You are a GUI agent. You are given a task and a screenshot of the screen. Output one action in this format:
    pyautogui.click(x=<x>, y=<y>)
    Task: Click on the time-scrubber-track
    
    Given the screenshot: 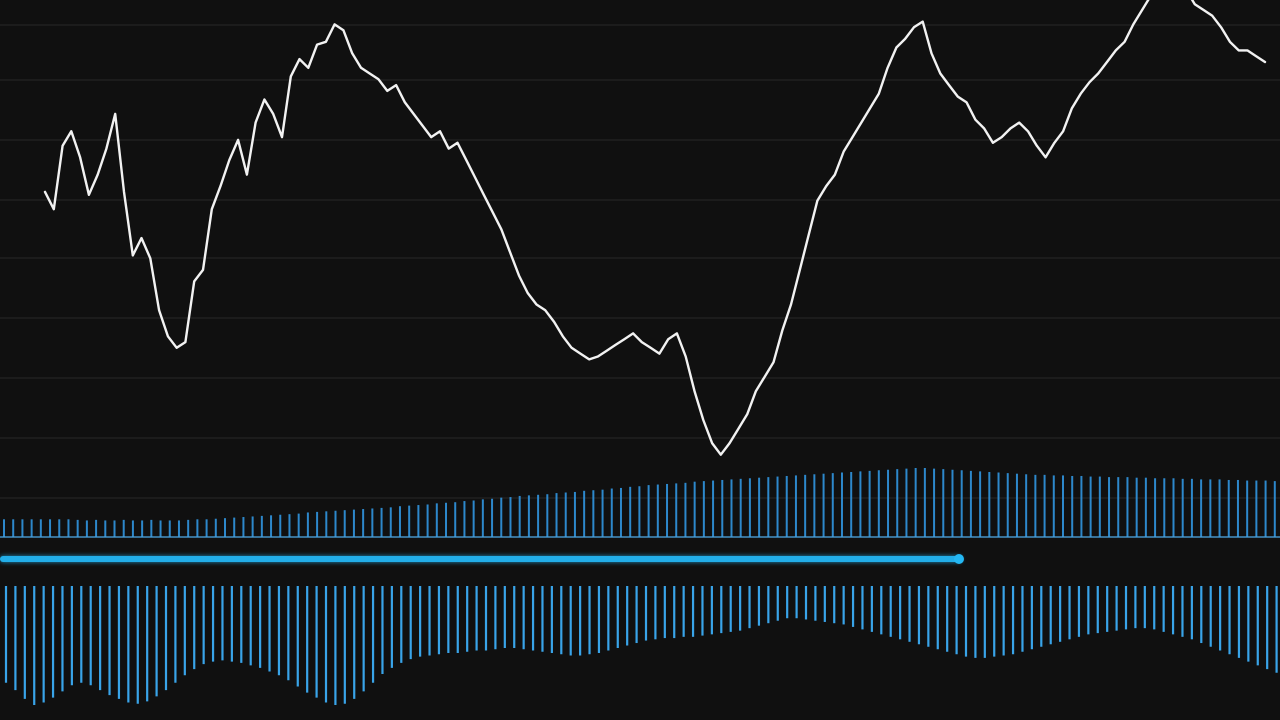 What is the action you would take?
    pyautogui.click(x=481, y=559)
    